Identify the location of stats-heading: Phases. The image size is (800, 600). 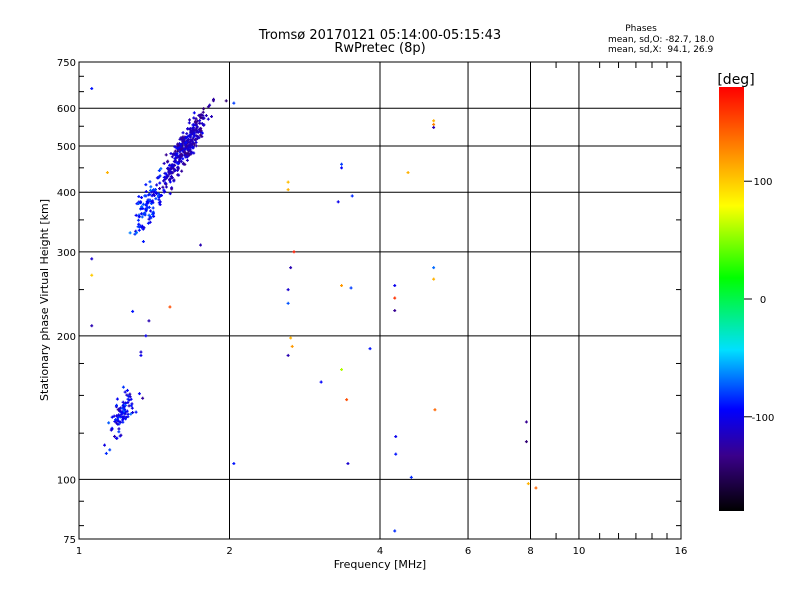
(641, 29).